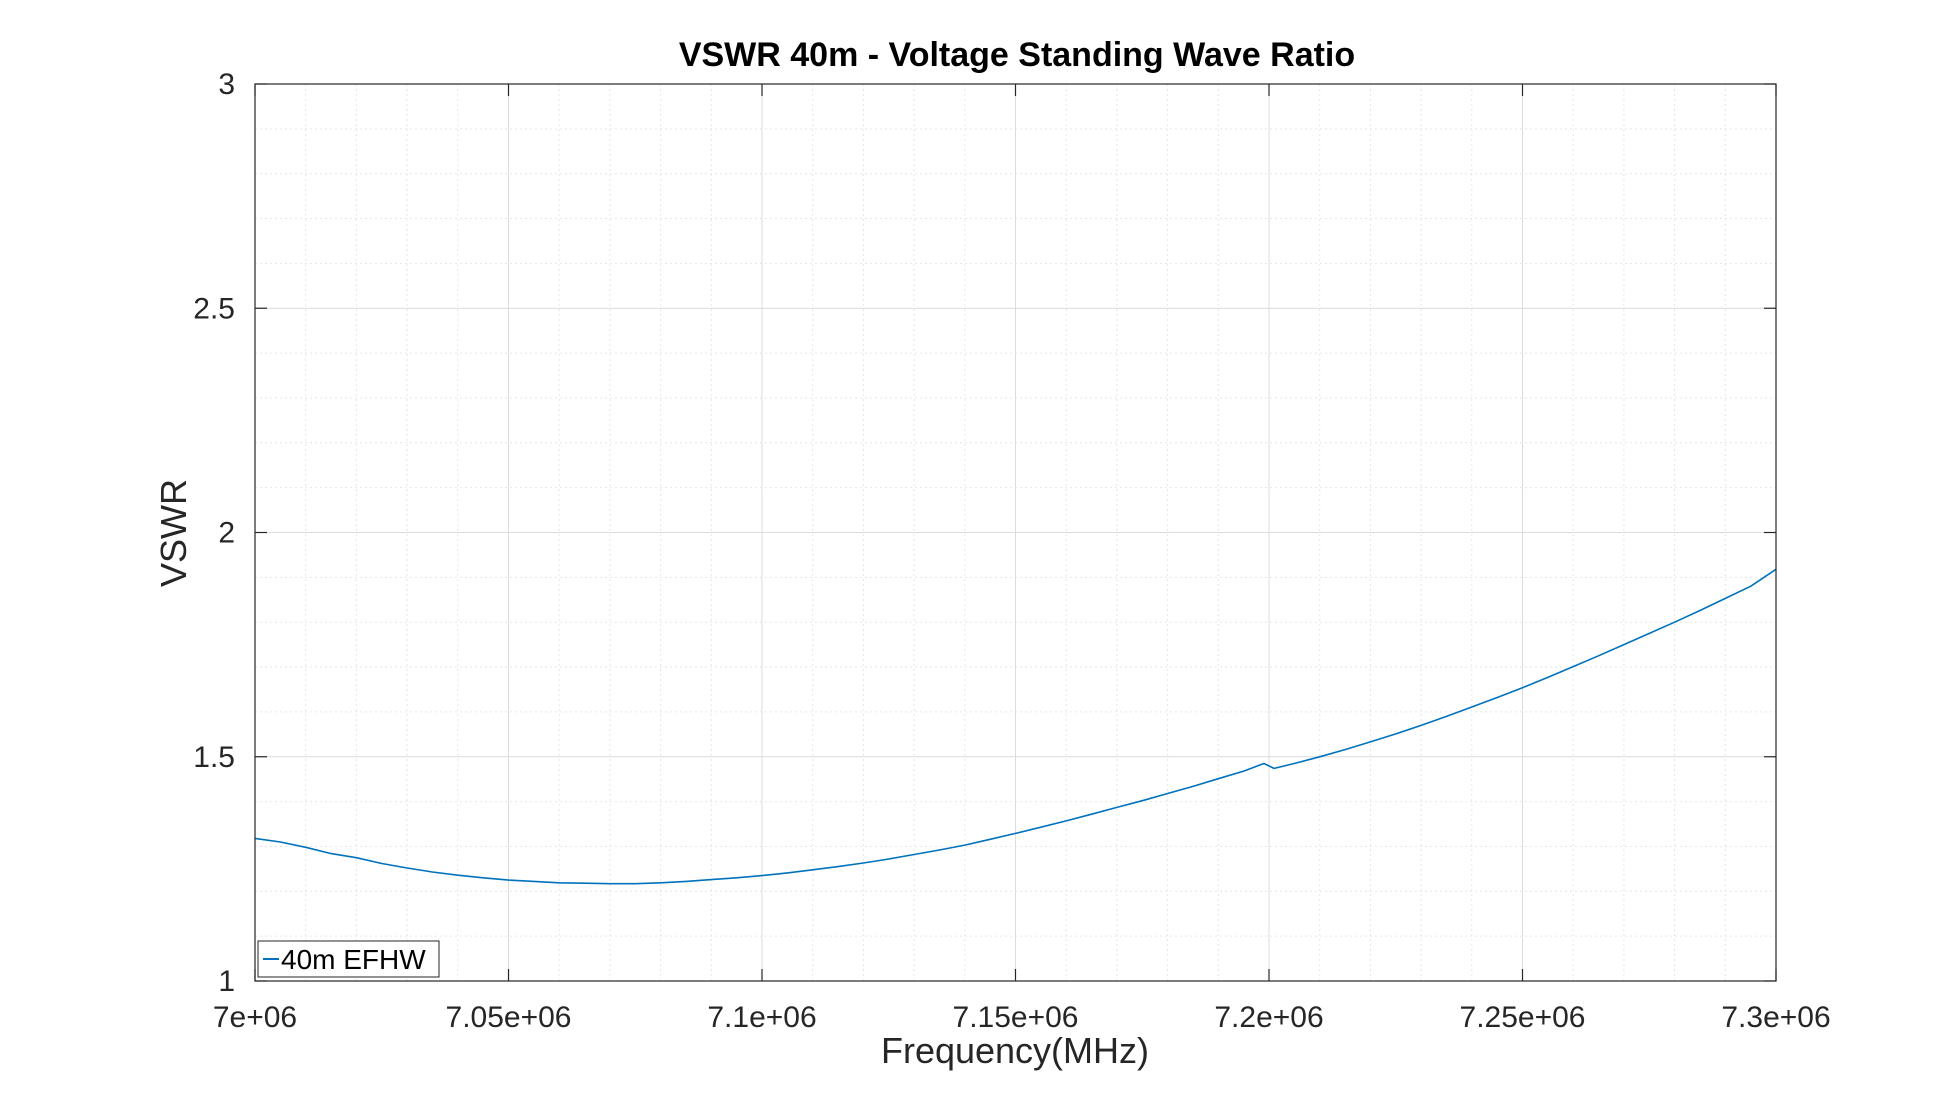 The width and height of the screenshot is (1946, 1095). I want to click on y-tick-label: 3, so click(226, 84).